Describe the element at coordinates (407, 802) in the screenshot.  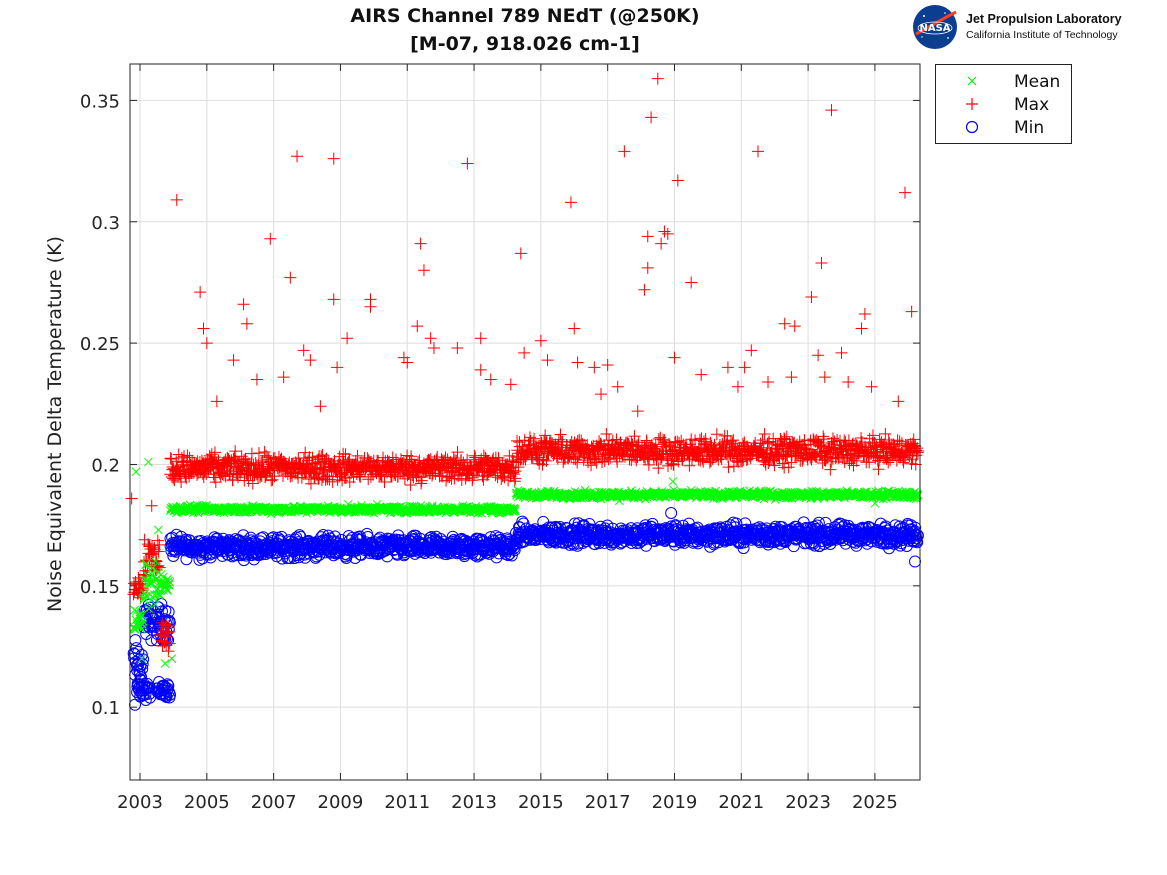
I see `x-tick-label: 2011` at that location.